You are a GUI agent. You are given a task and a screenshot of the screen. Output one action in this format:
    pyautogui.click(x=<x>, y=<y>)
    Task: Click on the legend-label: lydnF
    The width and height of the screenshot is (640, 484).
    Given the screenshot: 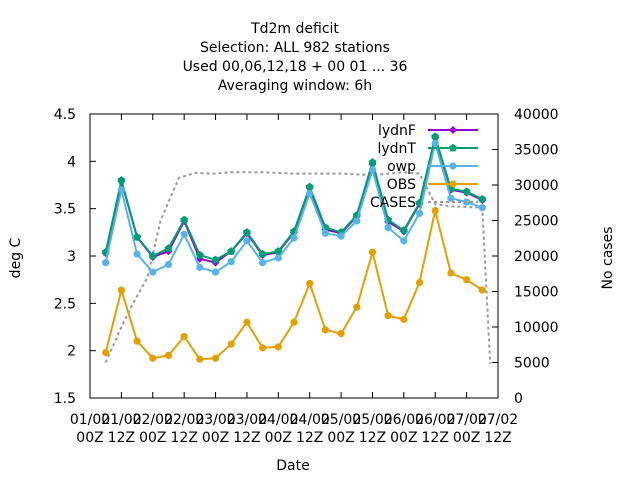 What is the action you would take?
    pyautogui.click(x=397, y=131)
    